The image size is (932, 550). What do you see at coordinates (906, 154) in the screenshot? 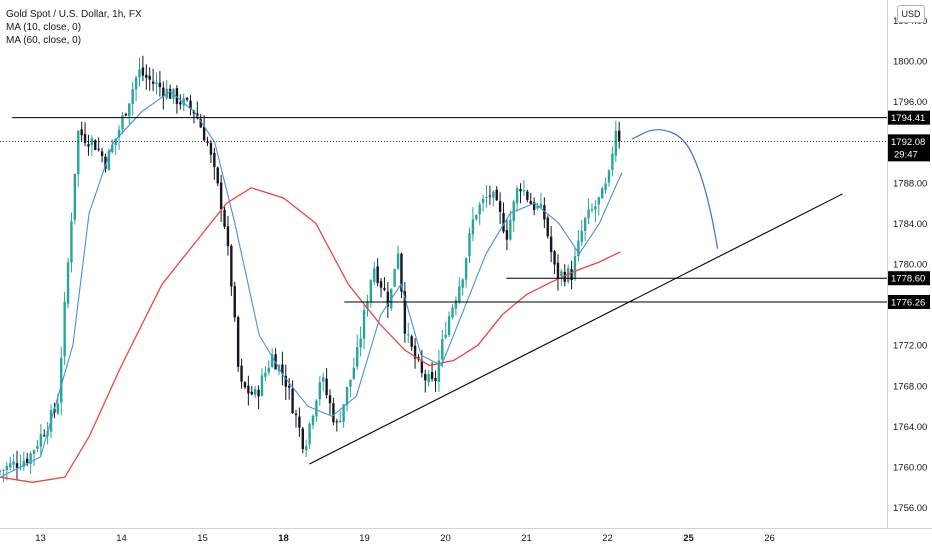
I see `bar-countdown-label: 29:47` at bounding box center [906, 154].